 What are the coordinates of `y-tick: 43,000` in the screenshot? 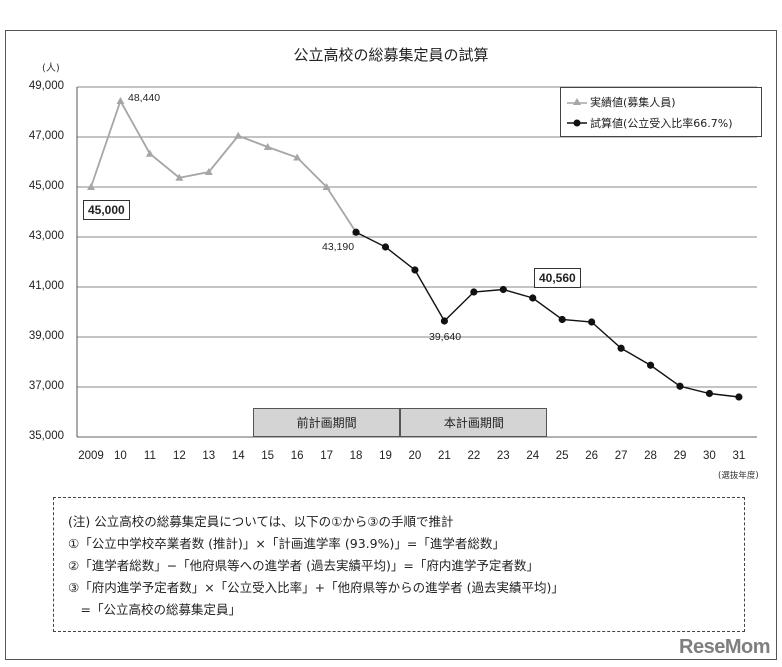 It's located at (46, 236).